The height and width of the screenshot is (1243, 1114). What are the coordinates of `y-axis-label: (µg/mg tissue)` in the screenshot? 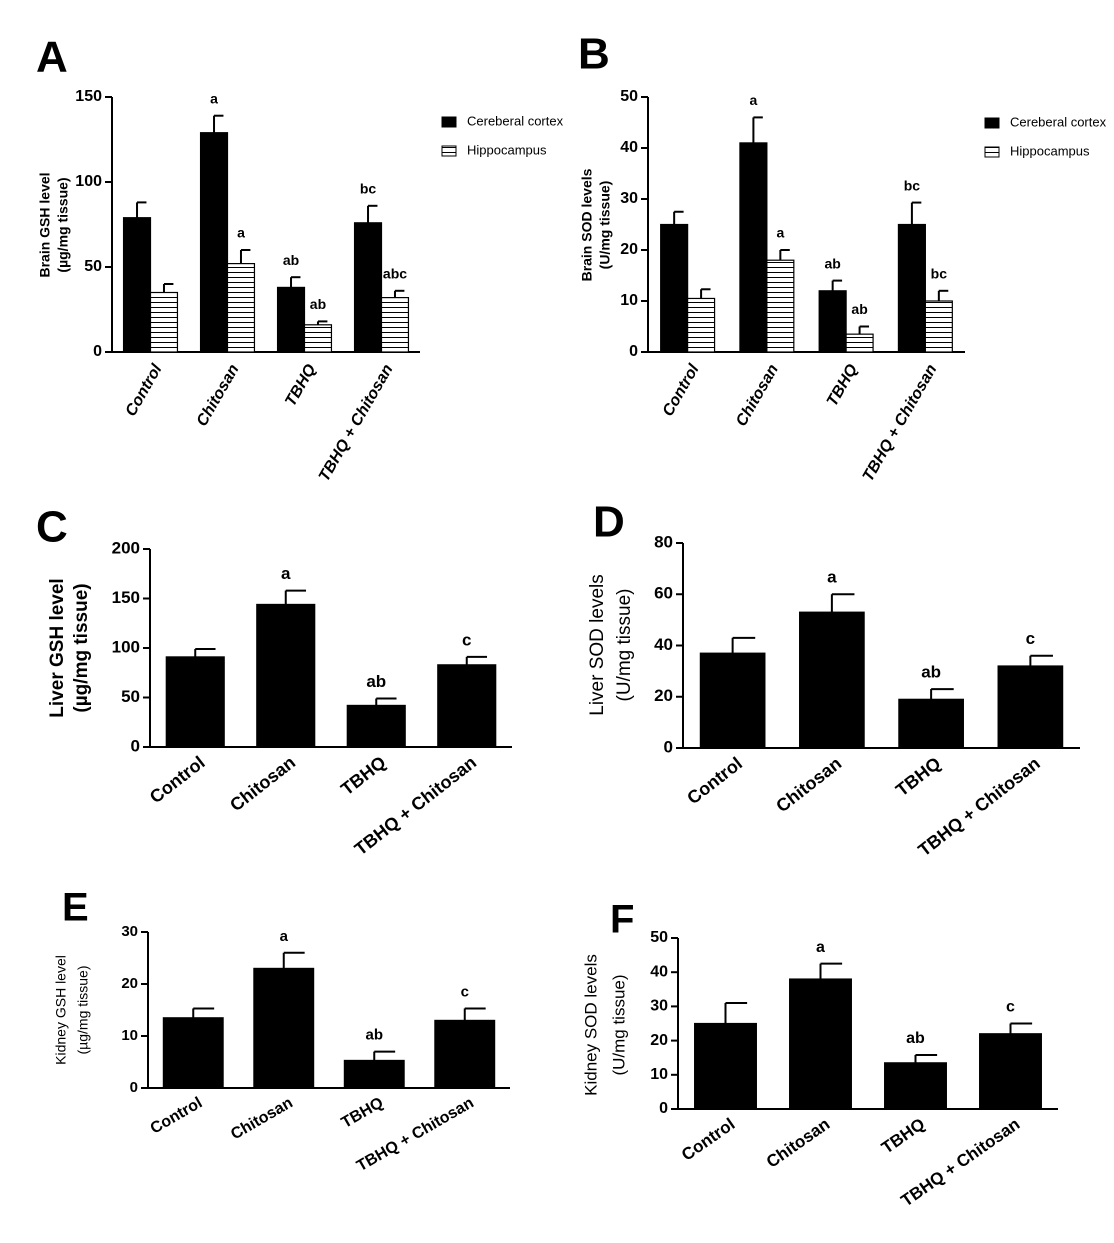 It's located at (81, 647).